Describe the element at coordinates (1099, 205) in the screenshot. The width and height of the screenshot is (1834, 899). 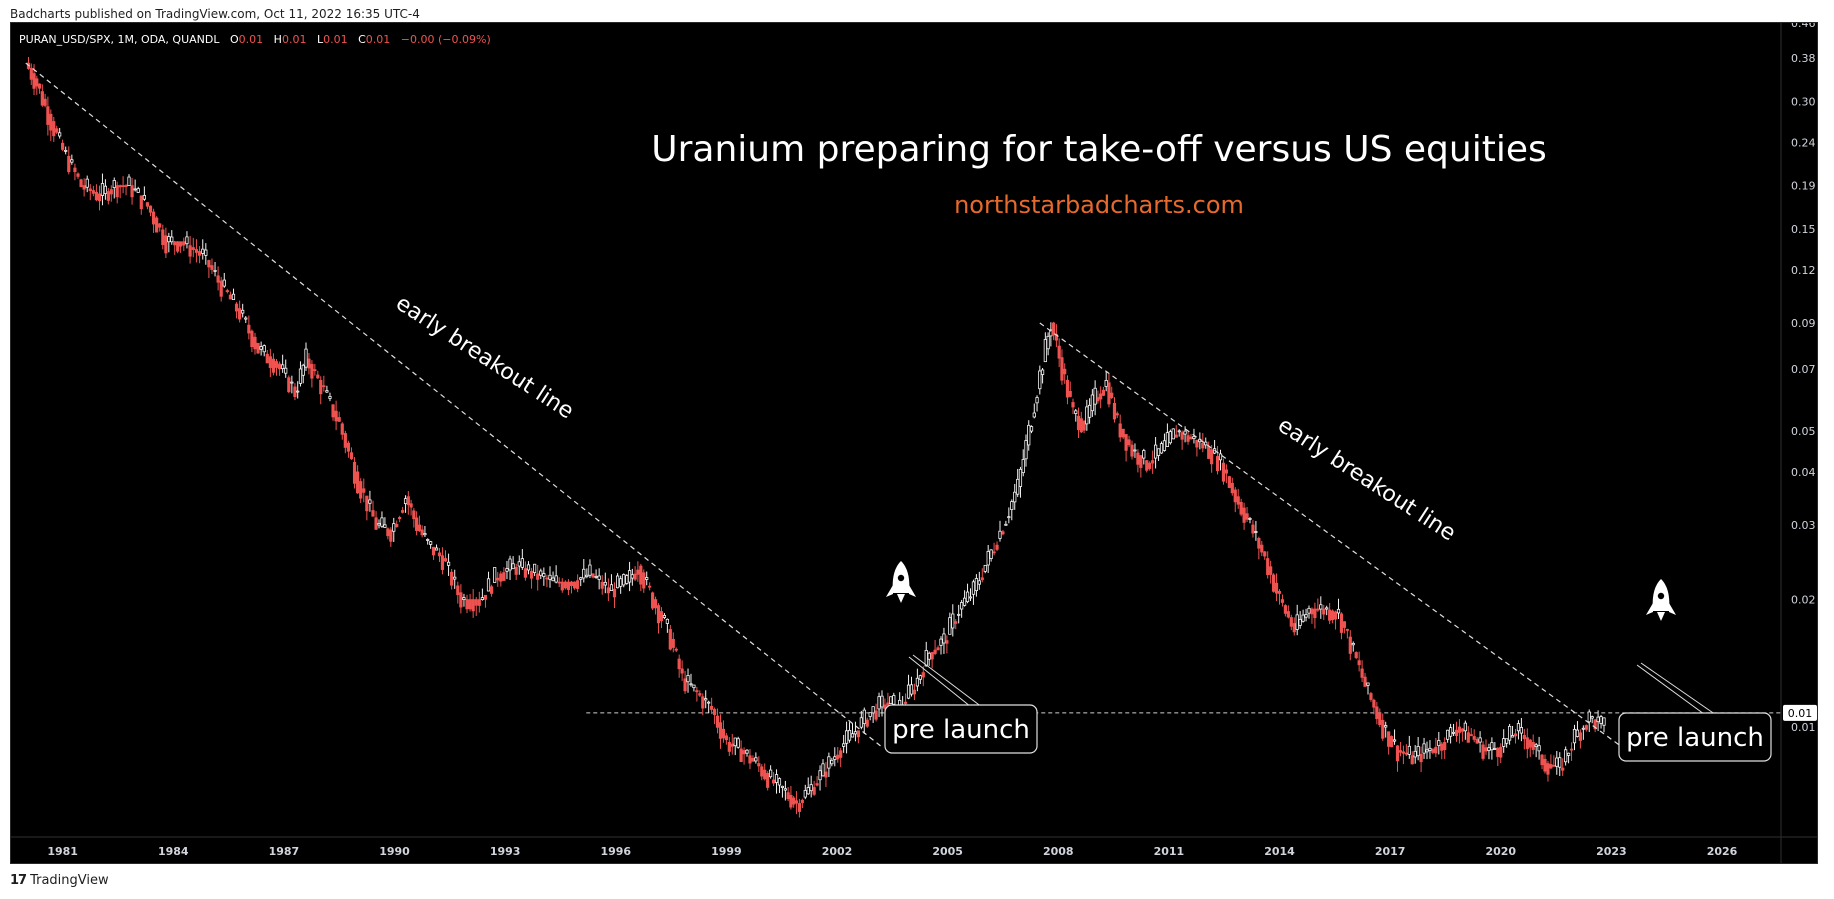
I see `chart-subtitle: northstarbadcharts.com` at that location.